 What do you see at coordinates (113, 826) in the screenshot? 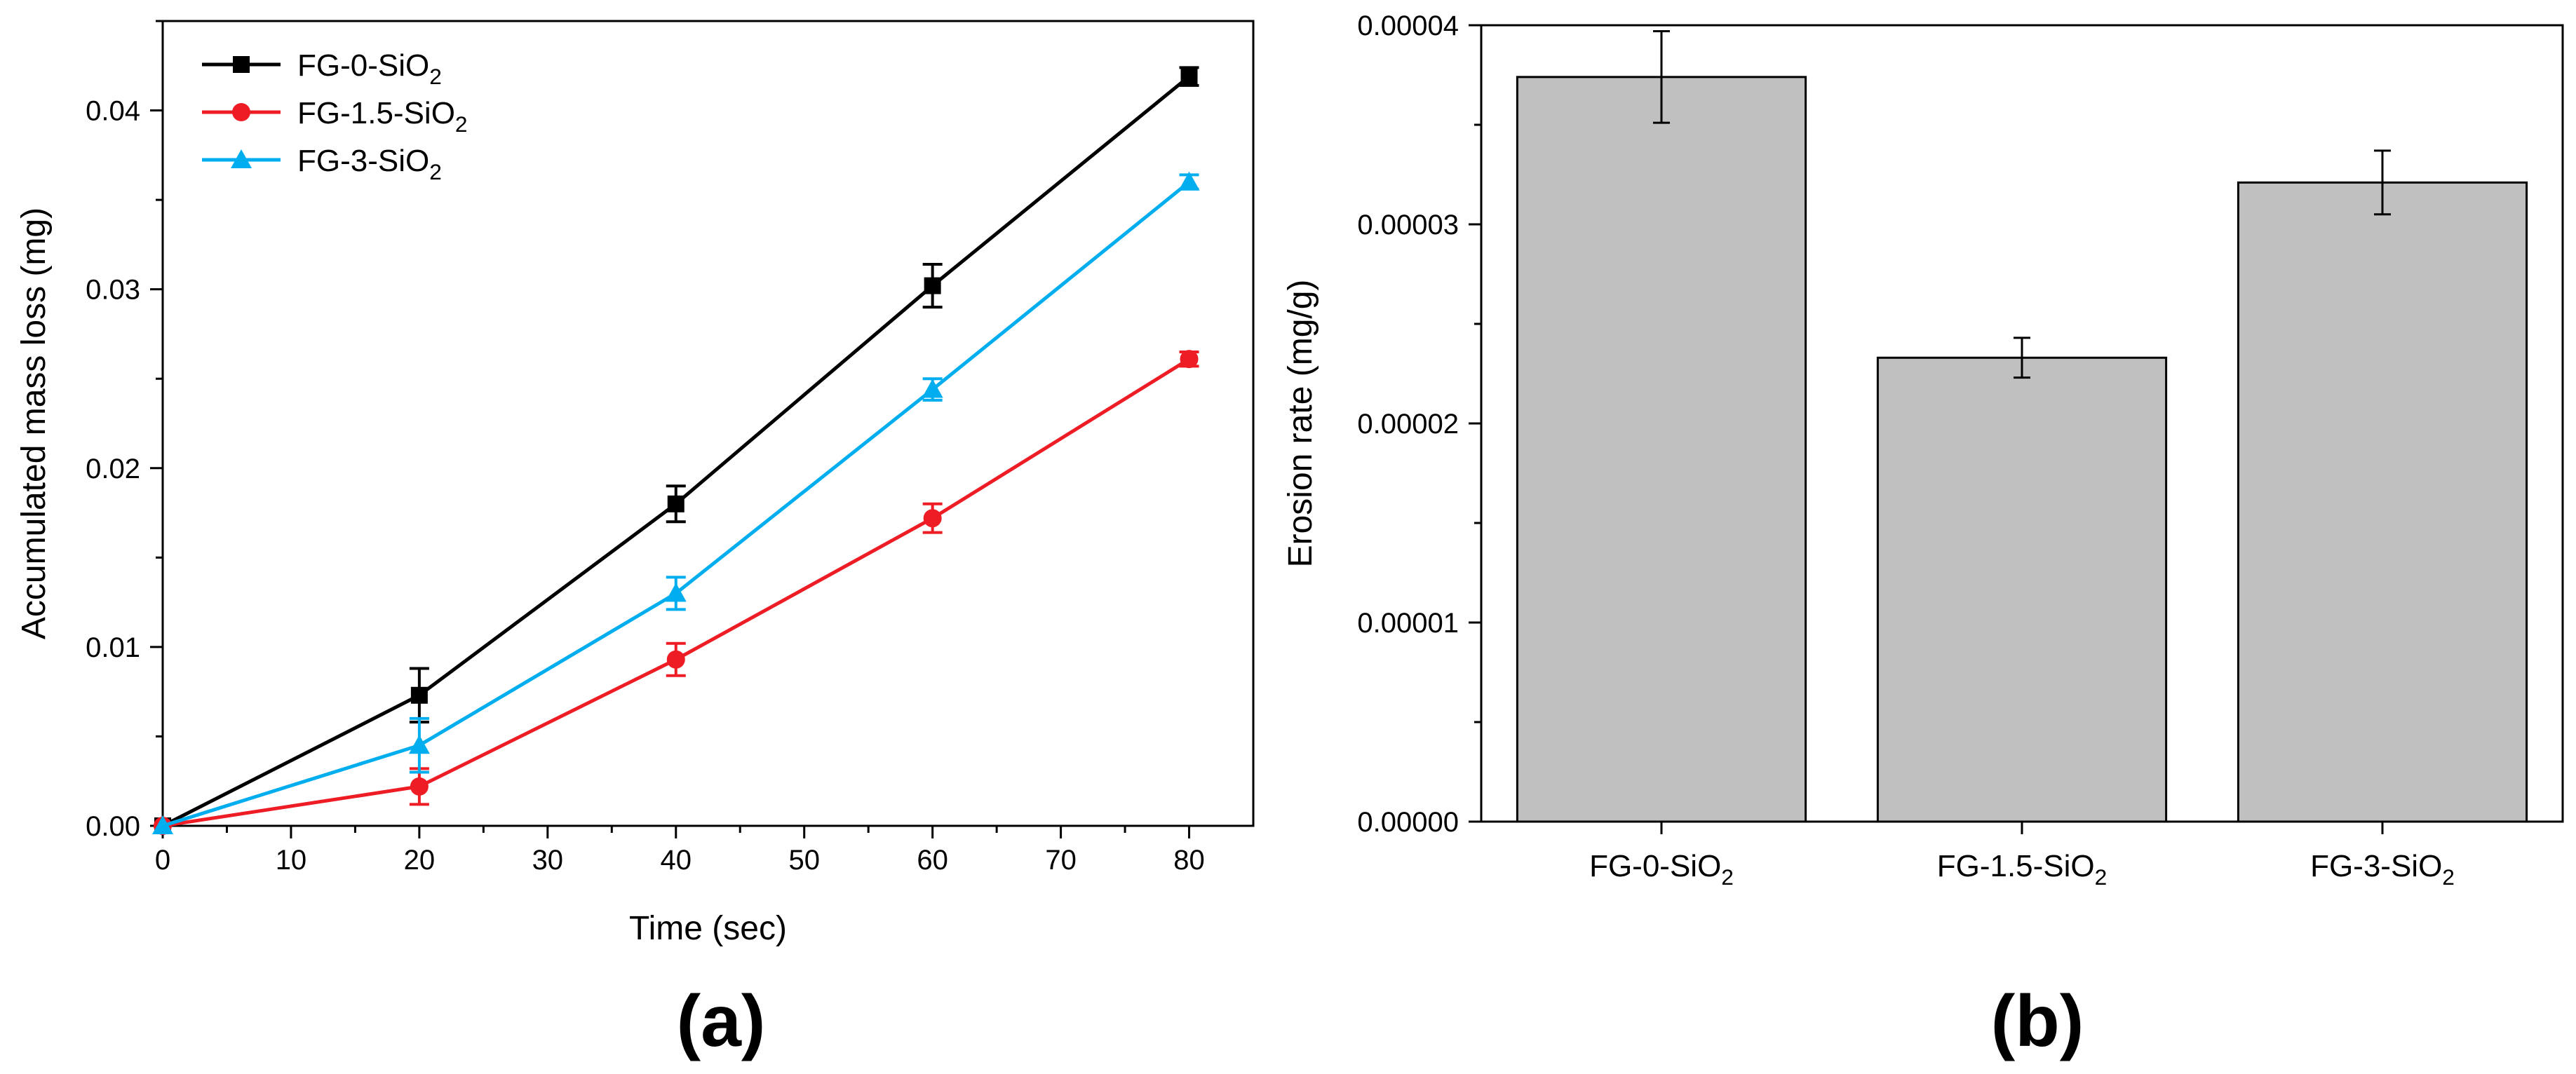
I see `chart-a-ytick-label: 0.00` at bounding box center [113, 826].